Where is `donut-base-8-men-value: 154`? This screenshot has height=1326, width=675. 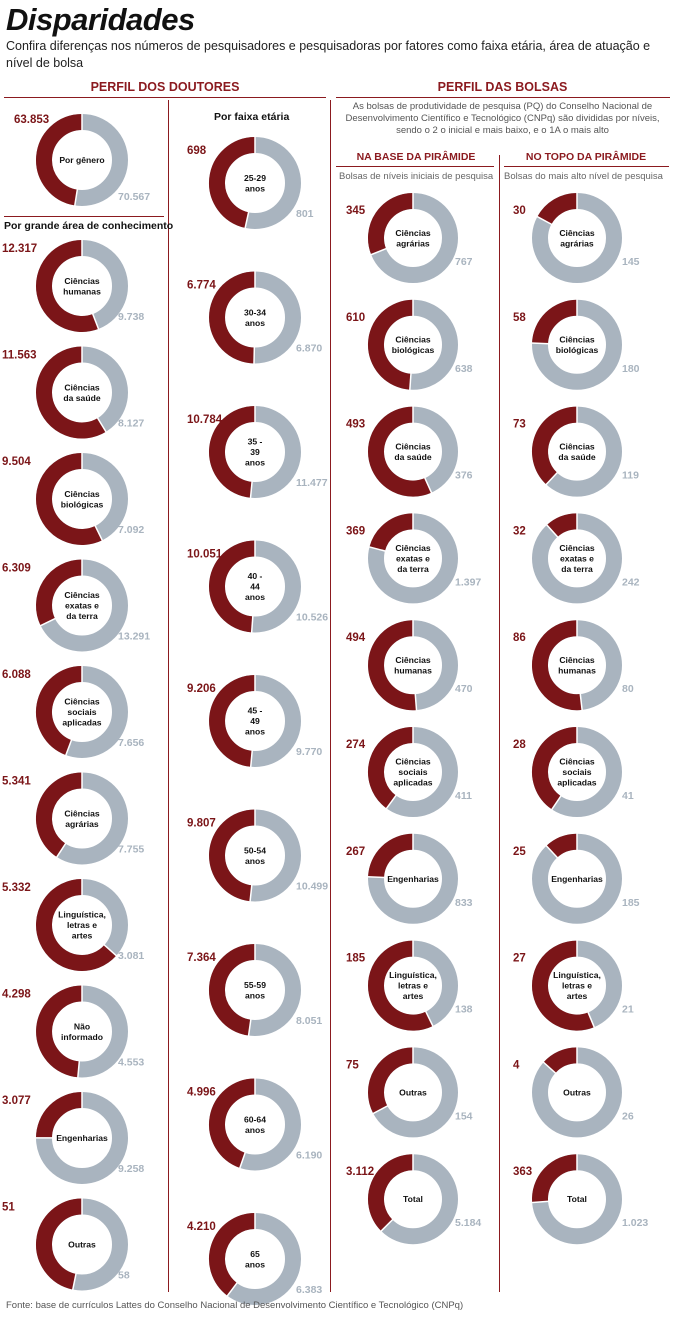 donut-base-8-men-value: 154 is located at coordinates (464, 1116).